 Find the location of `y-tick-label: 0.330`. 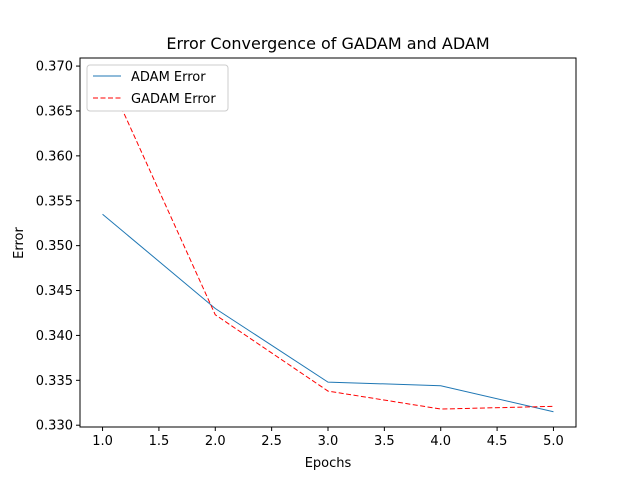

y-tick-label: 0.330 is located at coordinates (54, 426).